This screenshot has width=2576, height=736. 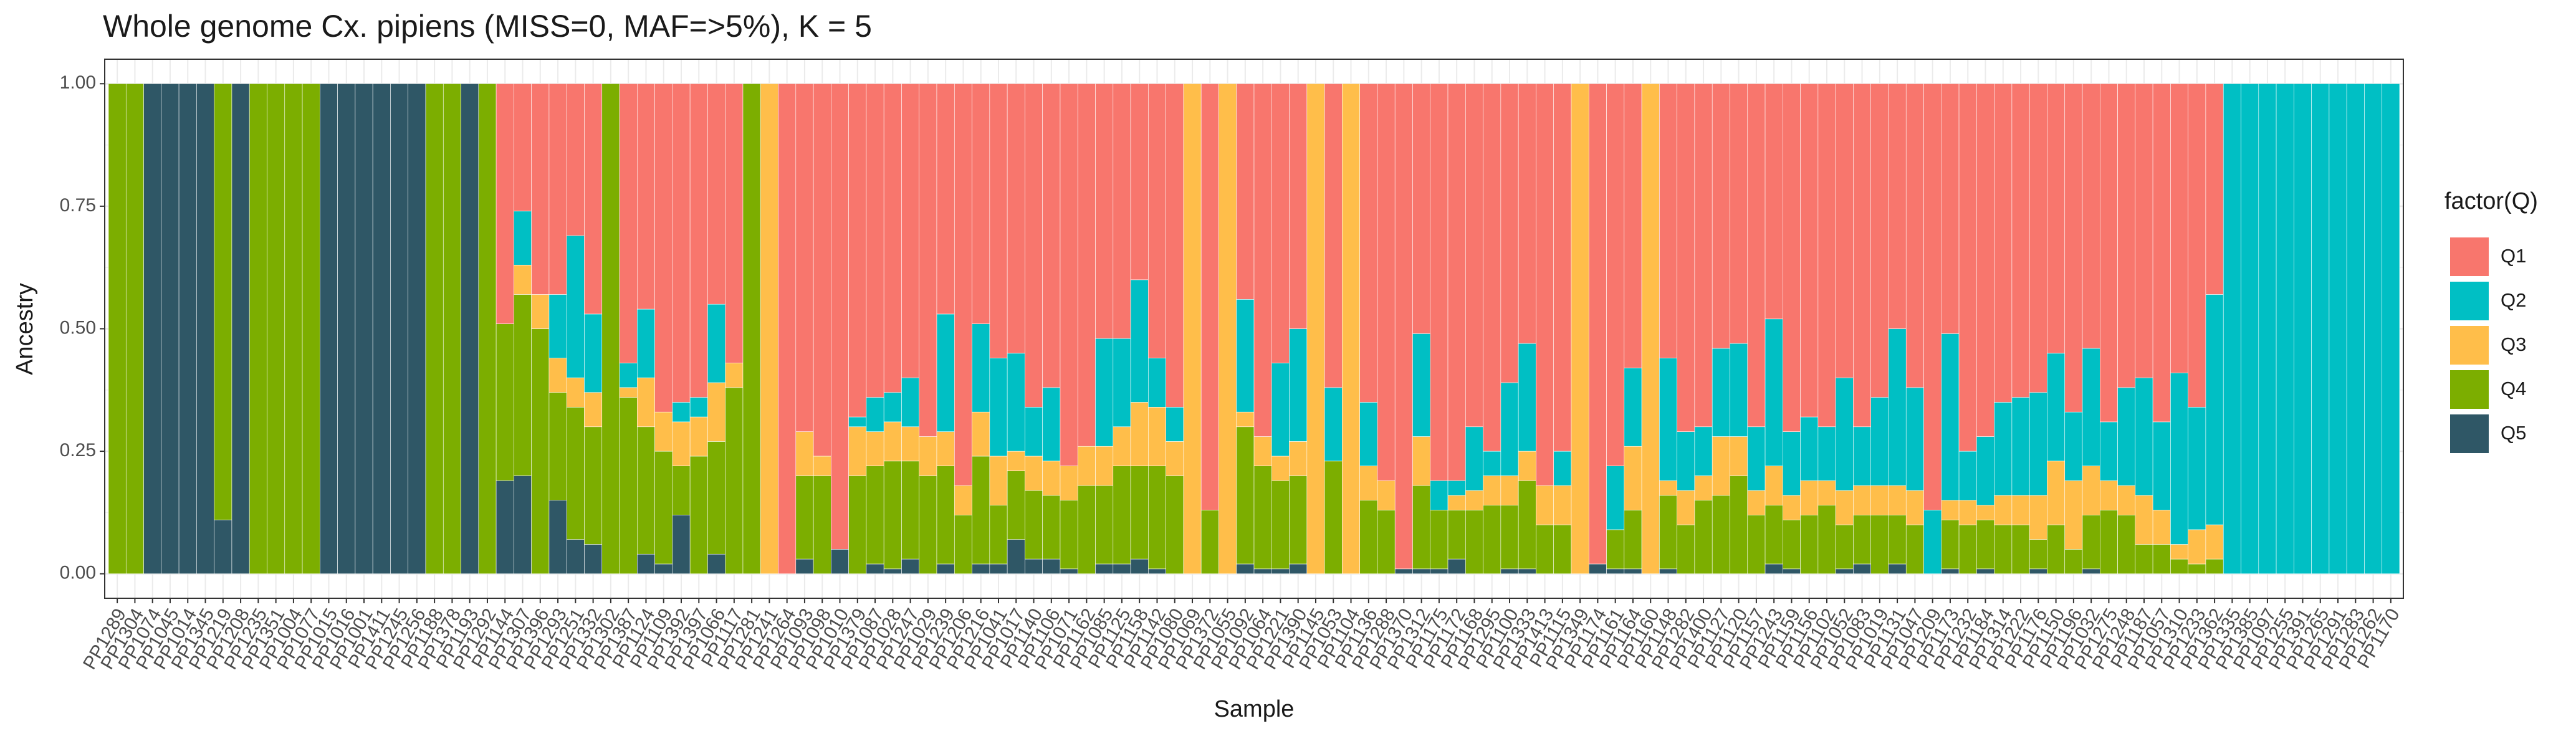 I want to click on legend-label: Q5, so click(x=2513, y=433).